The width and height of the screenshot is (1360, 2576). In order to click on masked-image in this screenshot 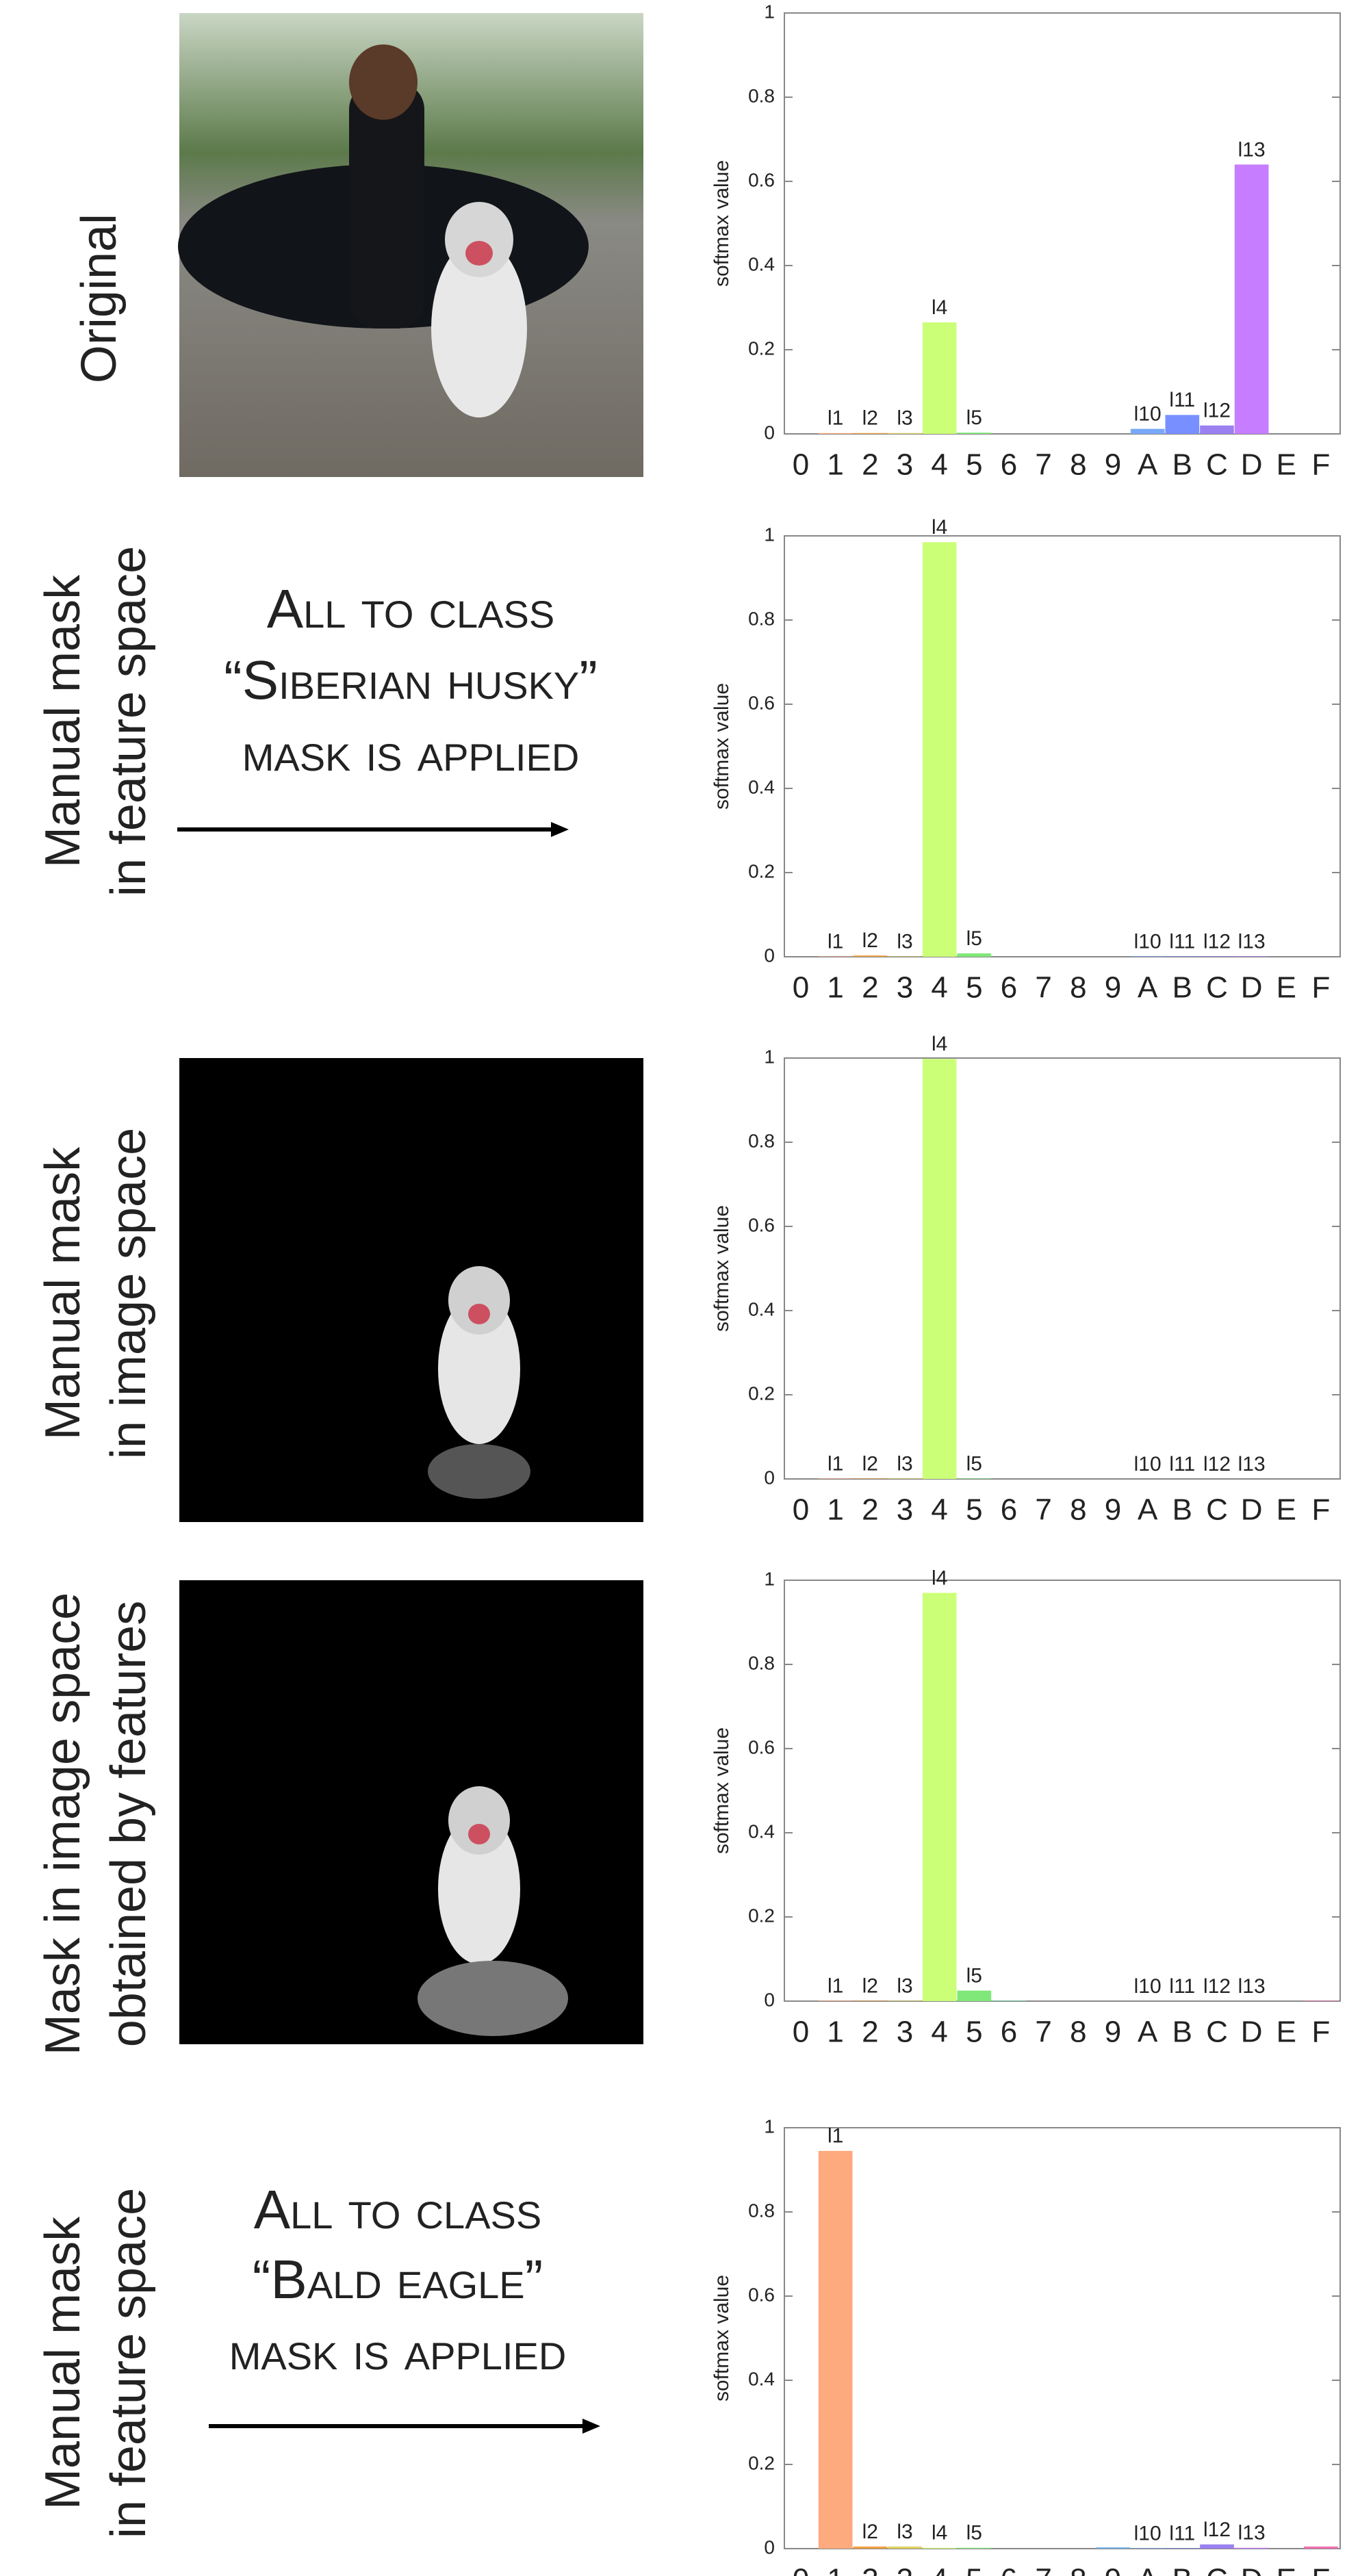, I will do `click(411, 1290)`.